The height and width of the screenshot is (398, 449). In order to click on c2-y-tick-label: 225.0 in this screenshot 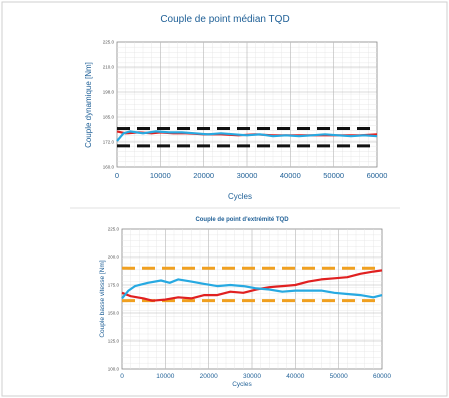, I will do `click(114, 229)`.